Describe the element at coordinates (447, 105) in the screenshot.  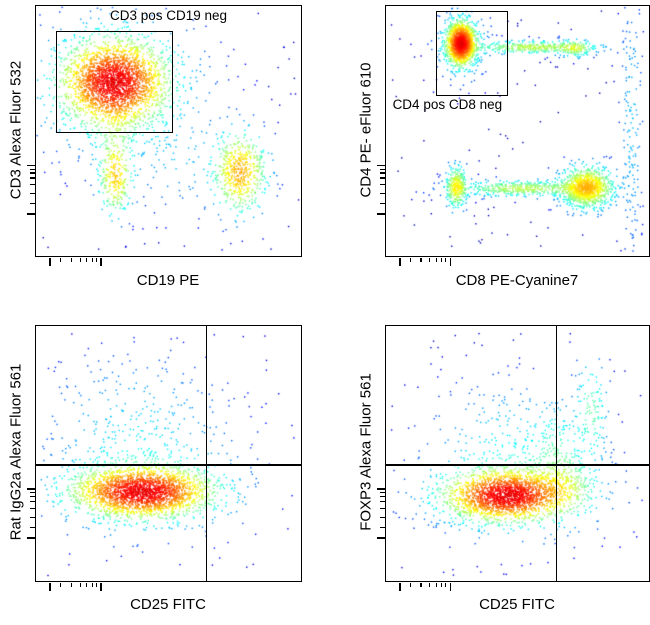
I see `gate-label: CD4 pos CD8 neg` at that location.